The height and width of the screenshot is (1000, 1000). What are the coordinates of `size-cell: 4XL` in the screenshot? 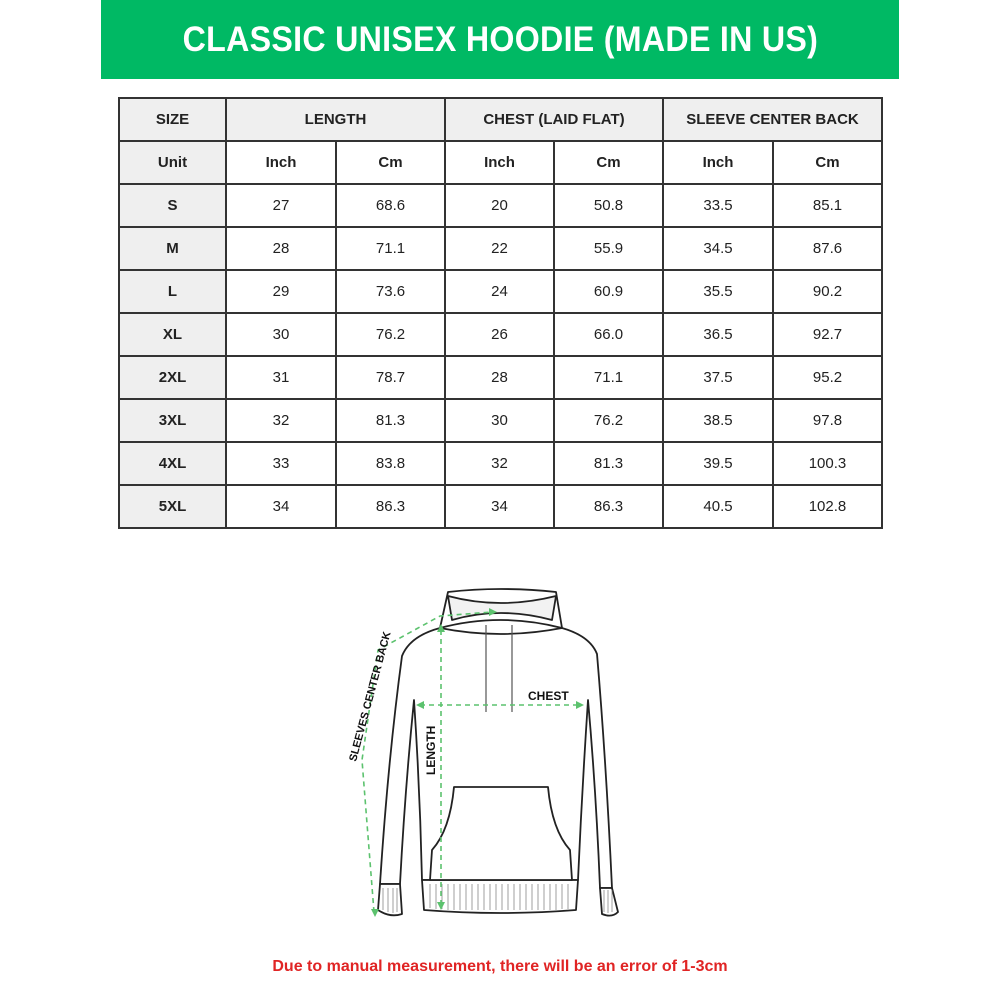 It's located at (172, 463).